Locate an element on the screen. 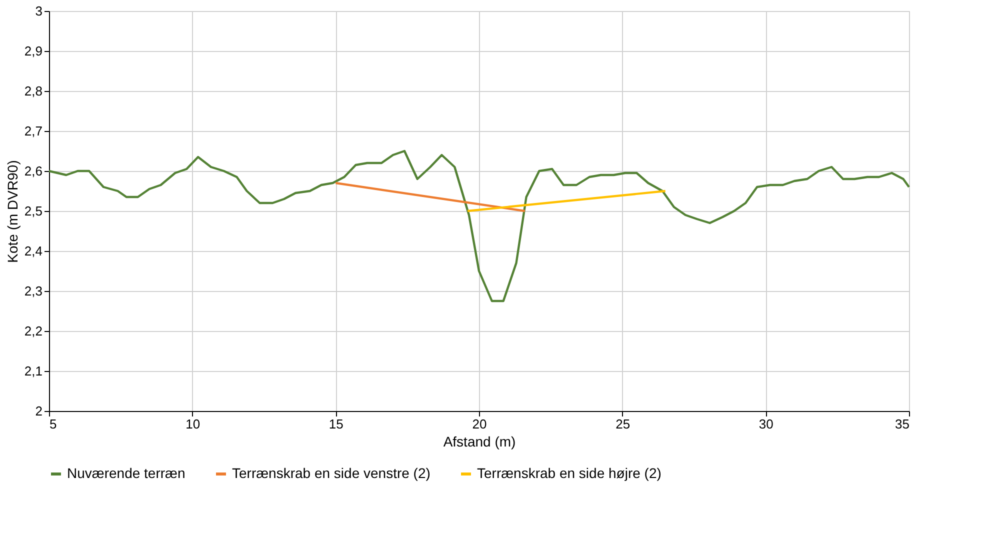 This screenshot has height=560, width=981. x-tick-label: 35 is located at coordinates (902, 424).